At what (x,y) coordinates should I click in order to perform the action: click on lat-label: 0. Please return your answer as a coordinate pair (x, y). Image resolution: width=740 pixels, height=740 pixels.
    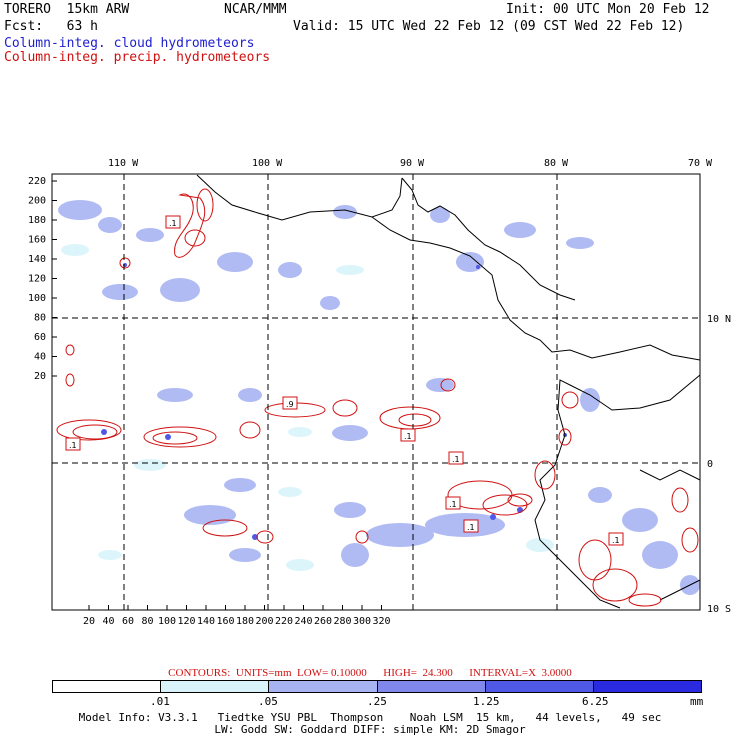
    Looking at the image, I should click on (710, 464).